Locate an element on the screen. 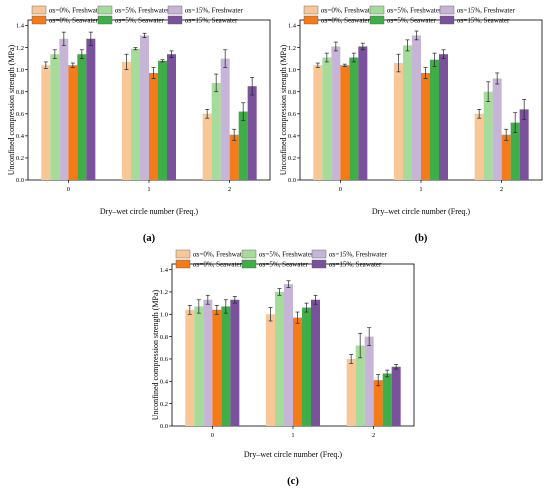 This screenshot has width=550, height=489. legend-label: αs=0%, Freshwater is located at coordinates (220, 255).